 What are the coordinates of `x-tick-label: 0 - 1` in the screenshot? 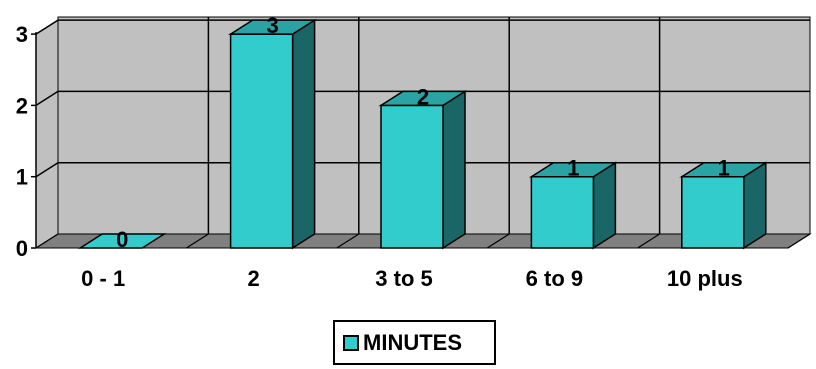 It's located at (103, 278).